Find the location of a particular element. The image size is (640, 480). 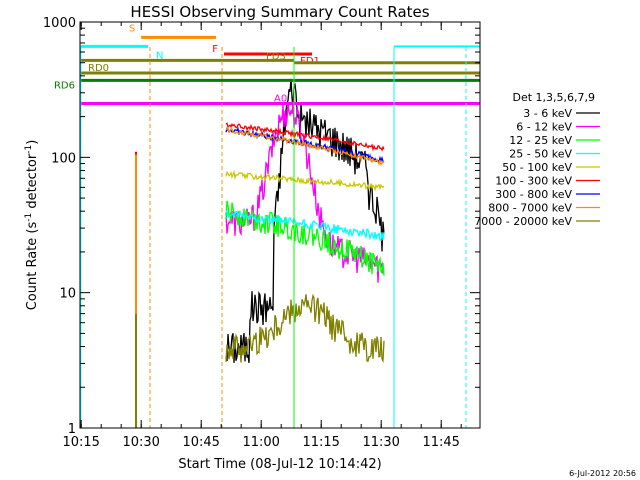

flag-label: RD6 is located at coordinates (64, 85).